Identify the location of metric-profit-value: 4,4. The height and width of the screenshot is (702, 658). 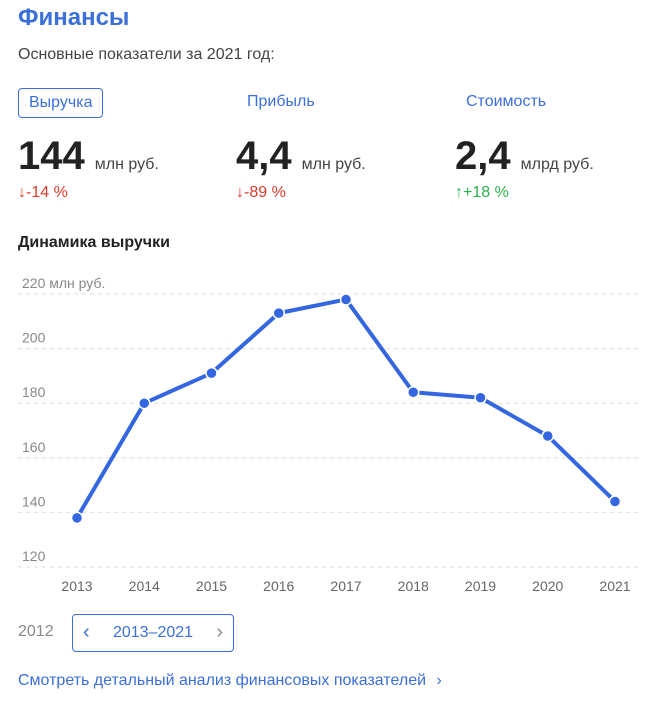
(264, 156).